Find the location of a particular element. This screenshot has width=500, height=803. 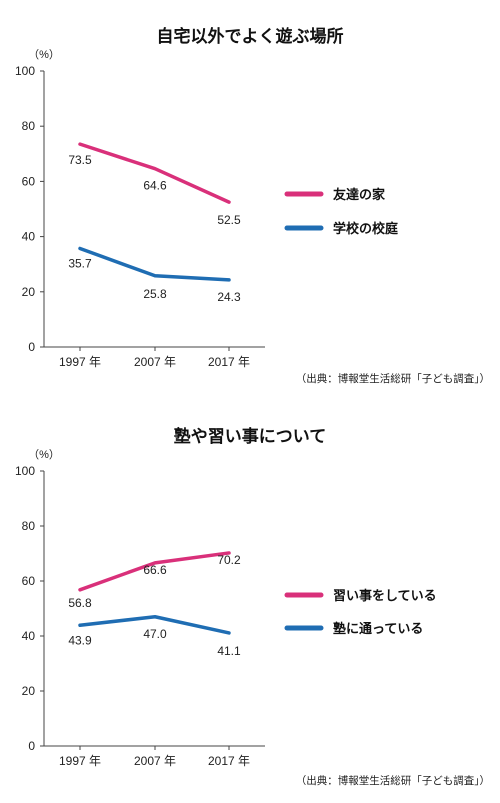

chart-title: 自宅以外でよく遊ぶ場所 is located at coordinates (250, 36).